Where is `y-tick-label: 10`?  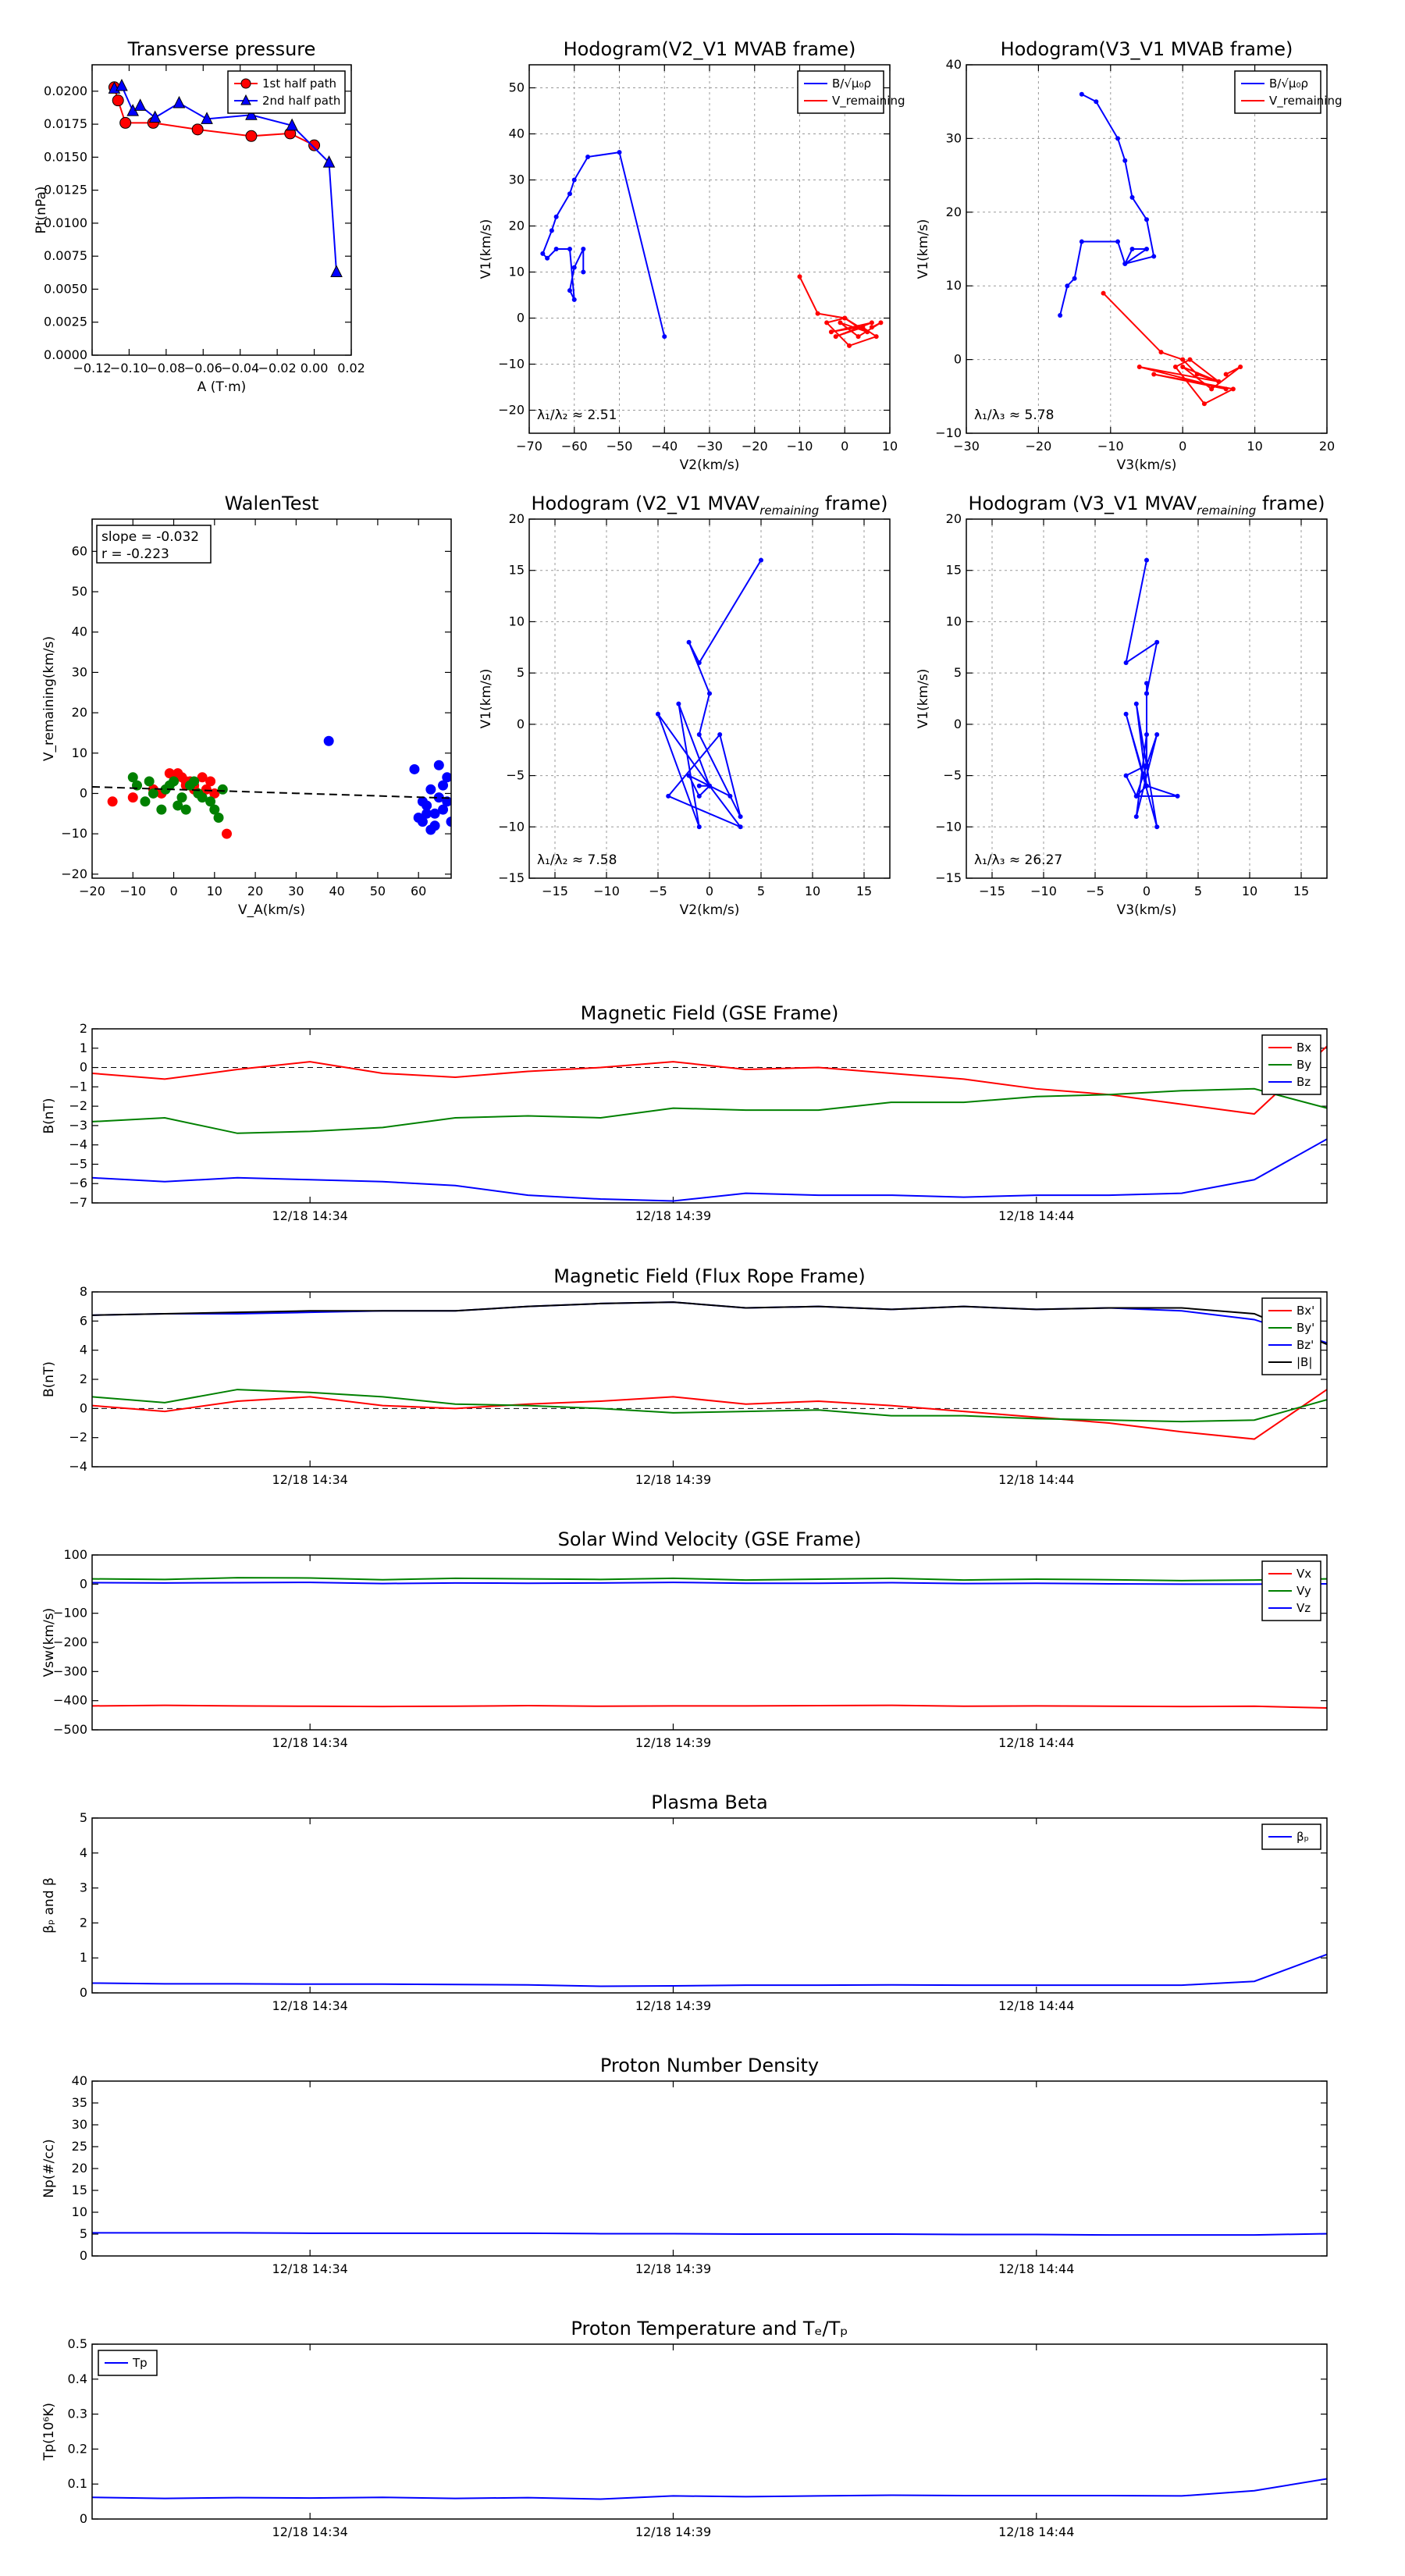
y-tick-label: 10 is located at coordinates (517, 621).